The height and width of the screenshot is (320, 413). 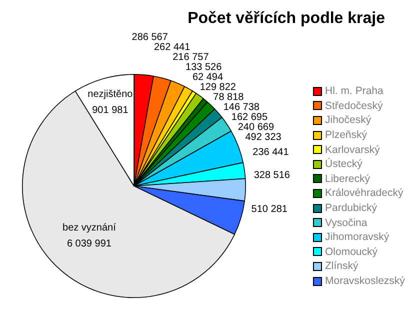 I want to click on data-label: 262 441, so click(x=172, y=47).